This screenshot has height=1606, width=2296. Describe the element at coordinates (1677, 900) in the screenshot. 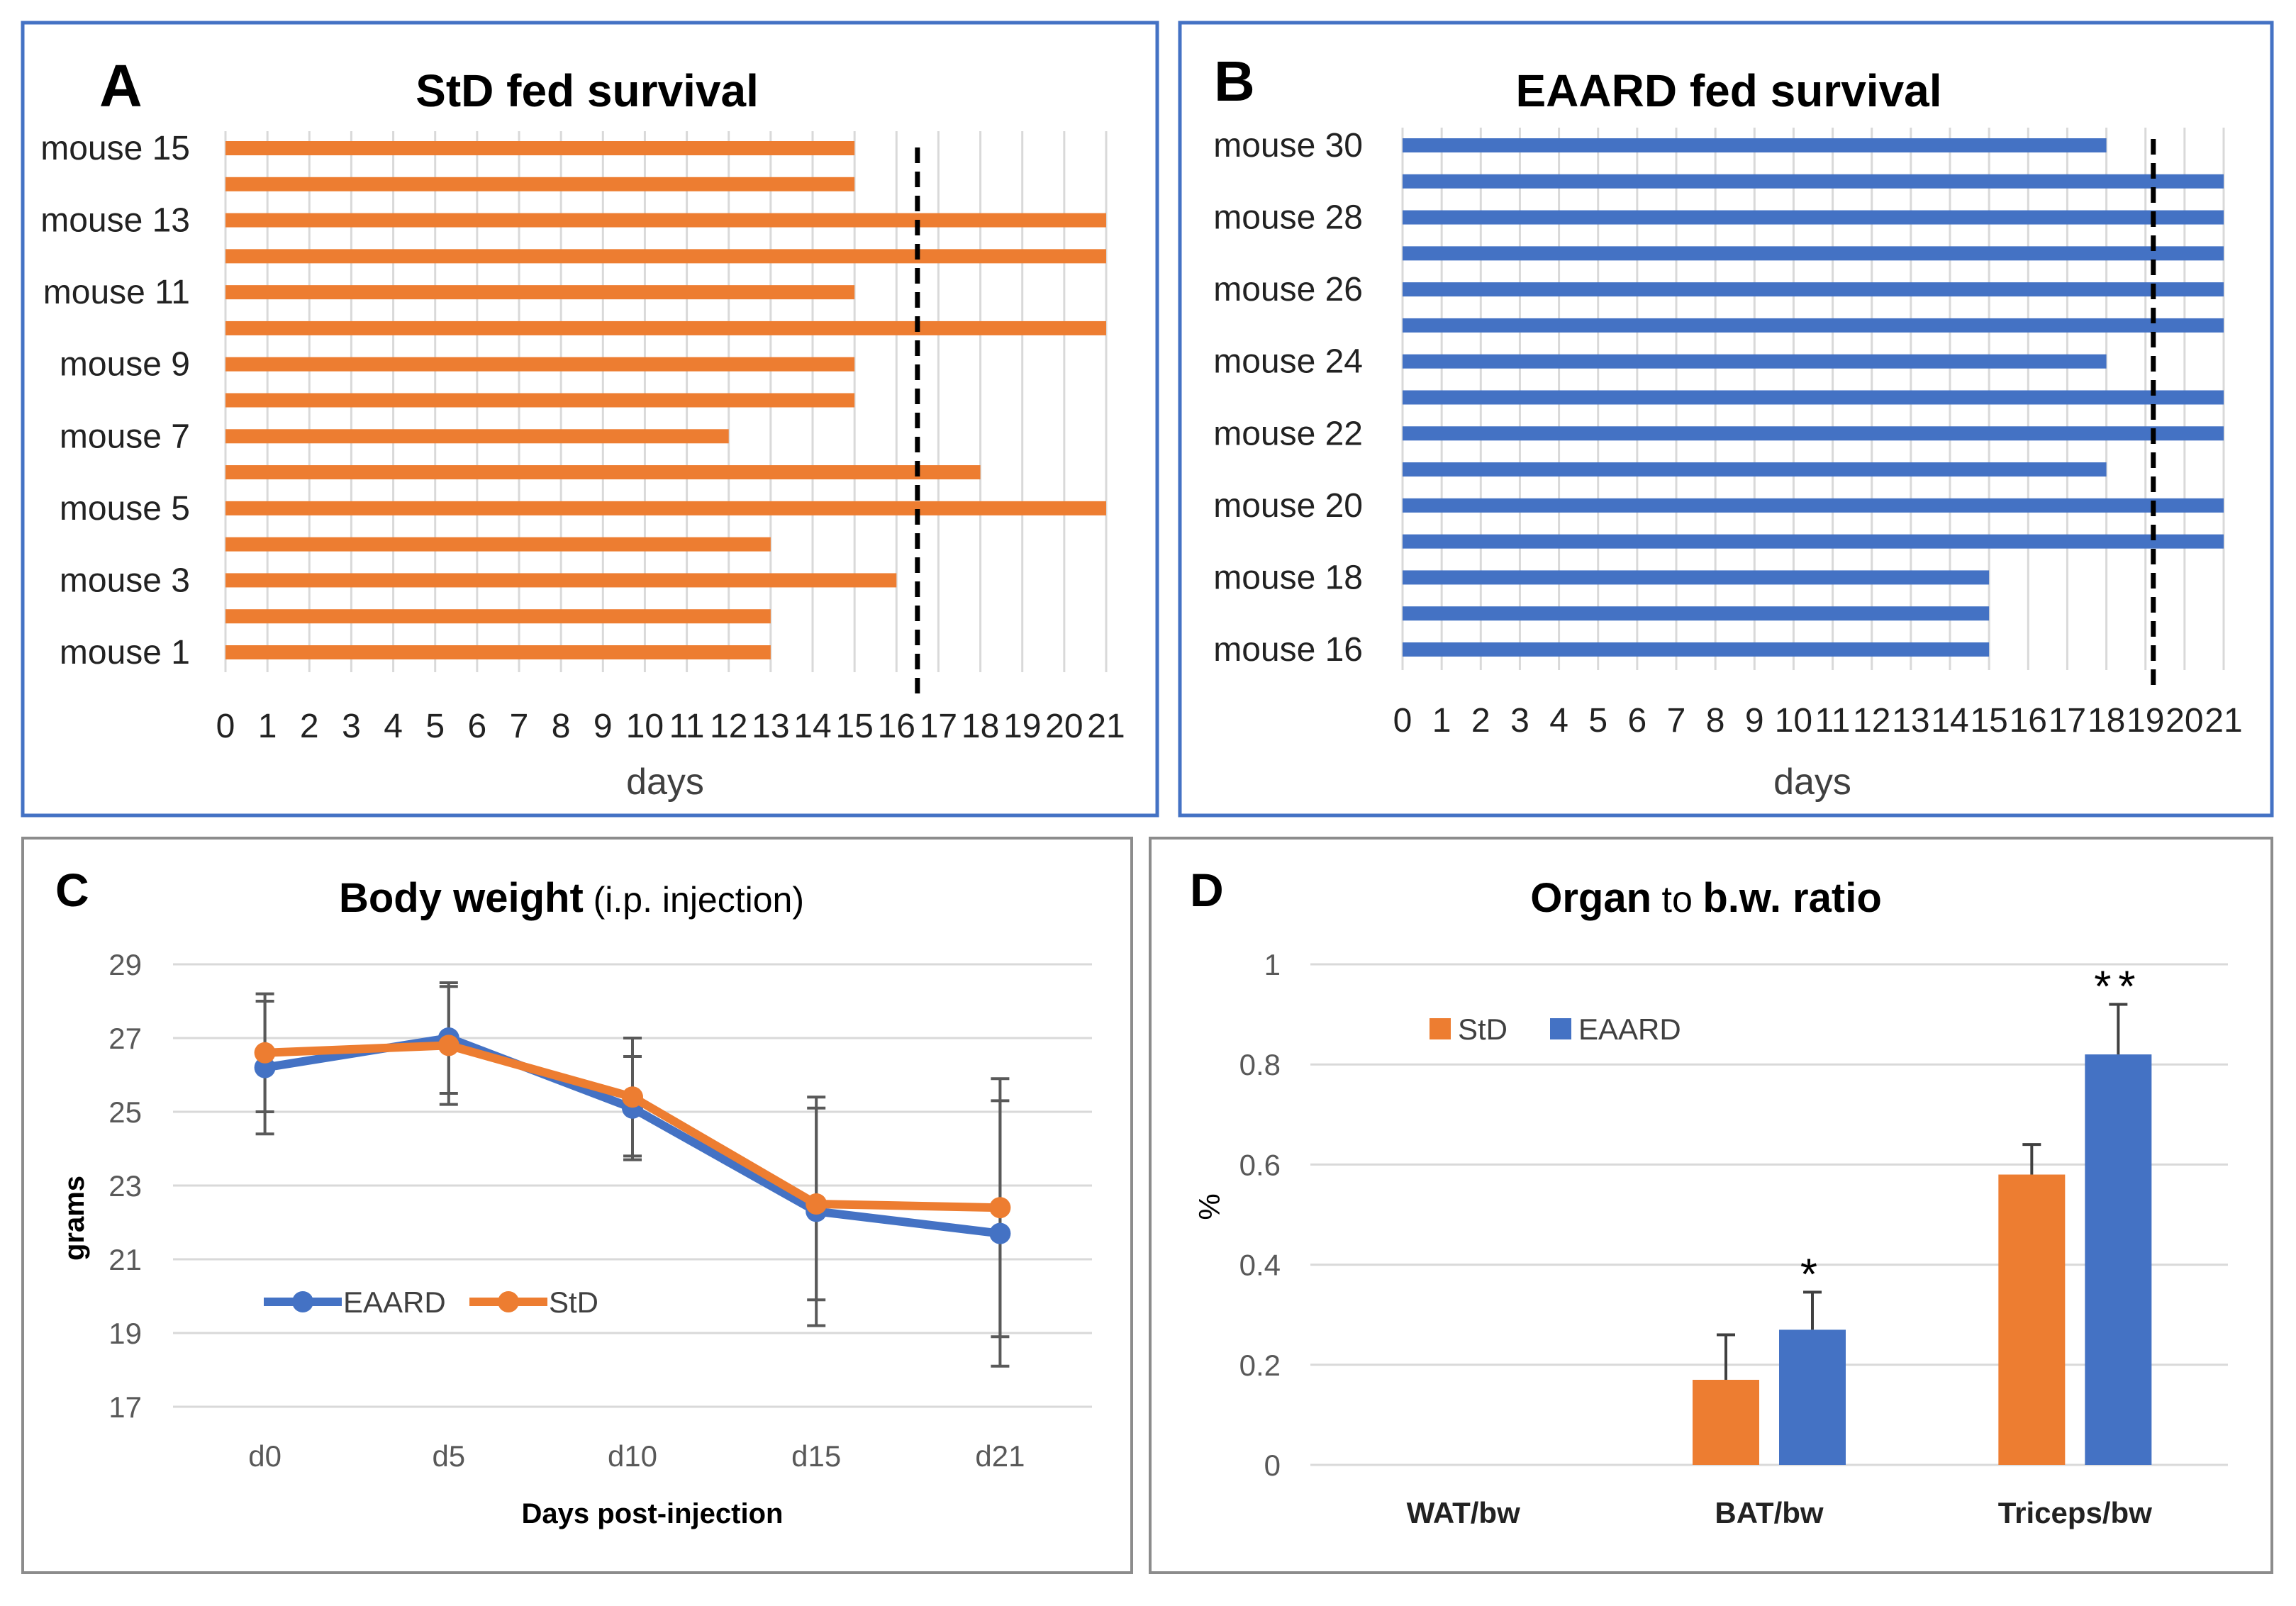

I see `panel-d-title-part-2: to` at that location.